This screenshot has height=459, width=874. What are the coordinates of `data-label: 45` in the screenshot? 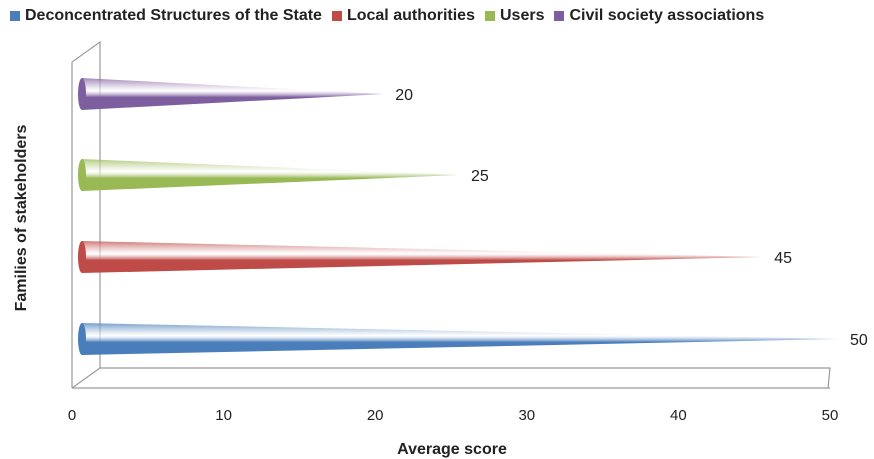 It's located at (783, 258).